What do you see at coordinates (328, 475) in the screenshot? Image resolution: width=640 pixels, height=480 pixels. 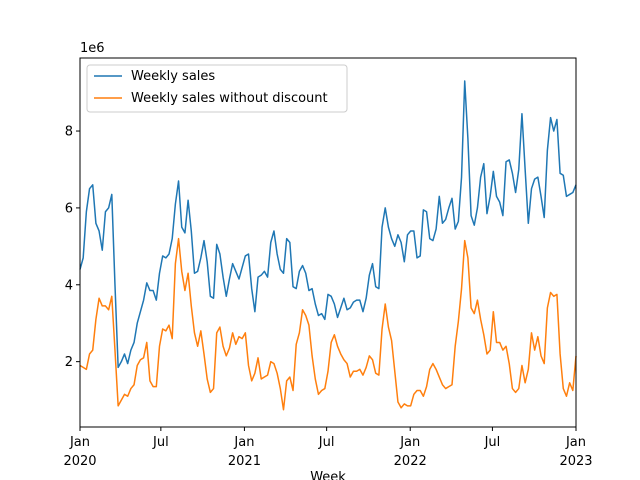 I see `x-axis-label: Week` at bounding box center [328, 475].